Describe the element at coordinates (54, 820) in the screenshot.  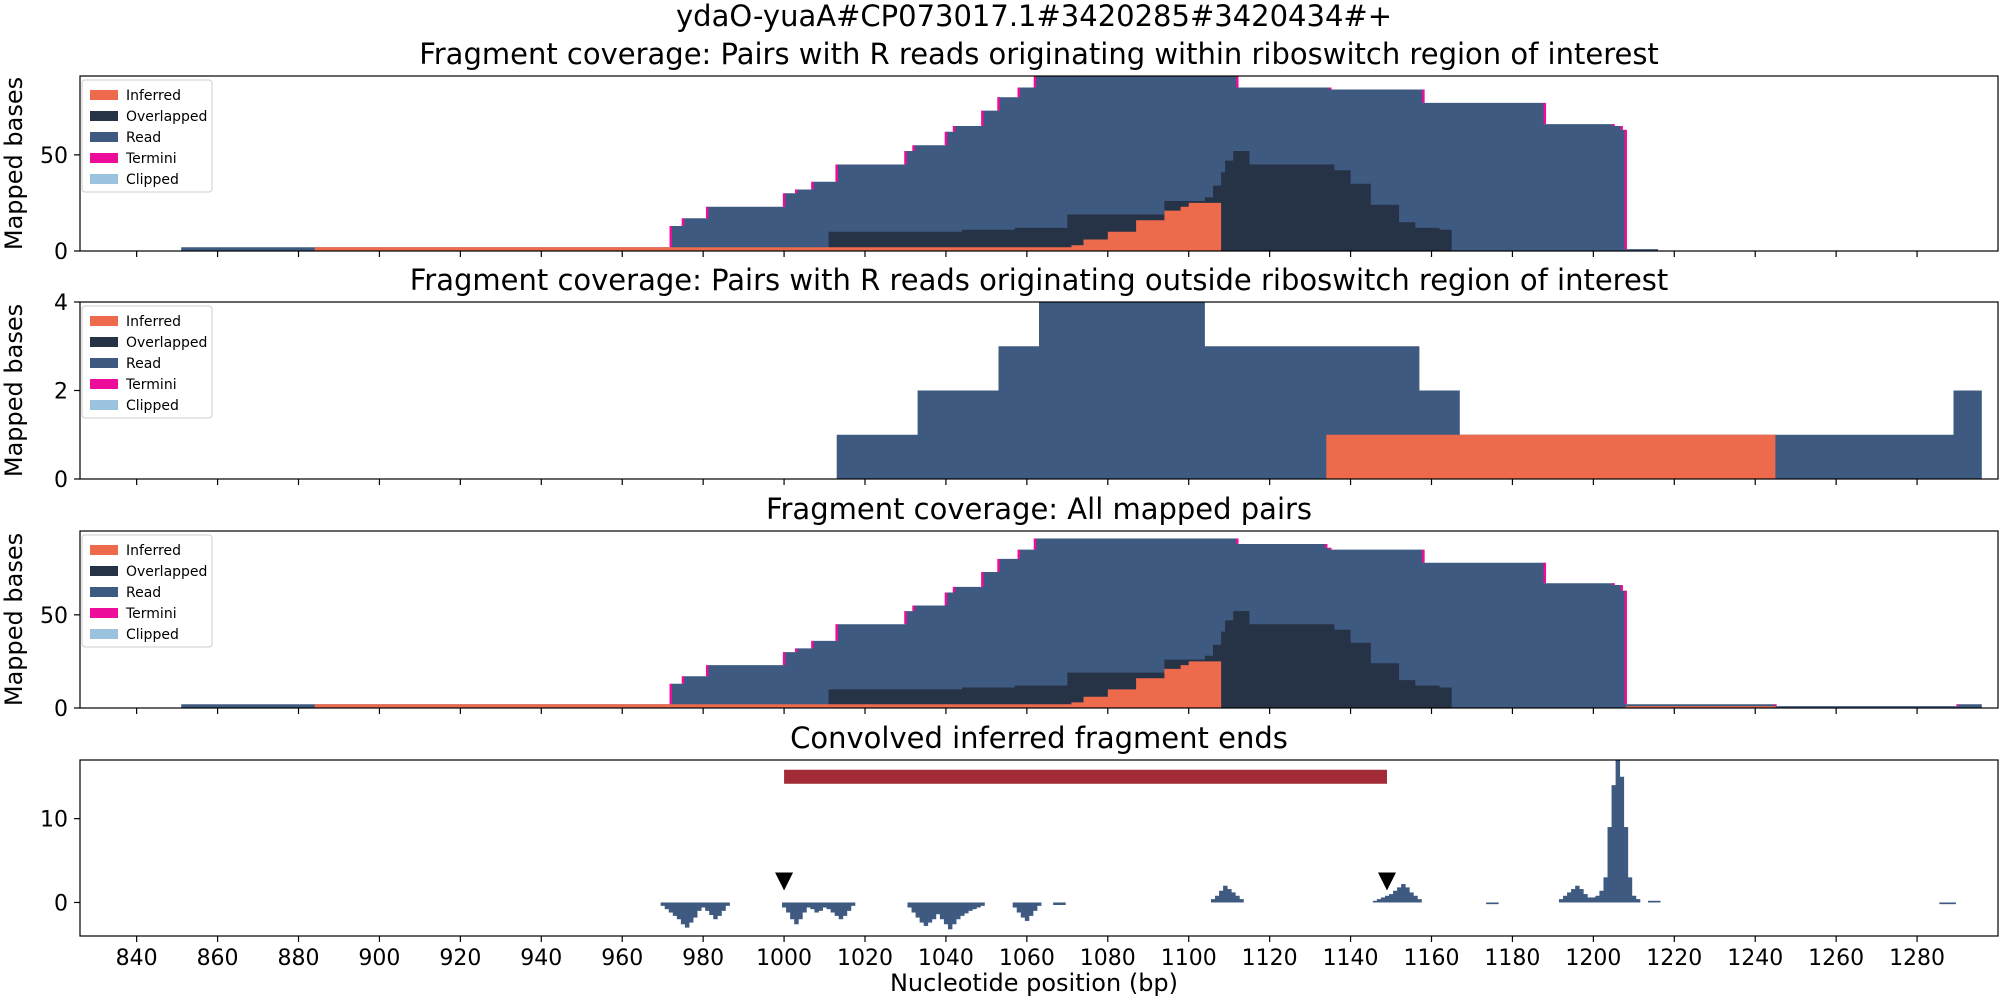
I see `y-tick-label: 10` at that location.